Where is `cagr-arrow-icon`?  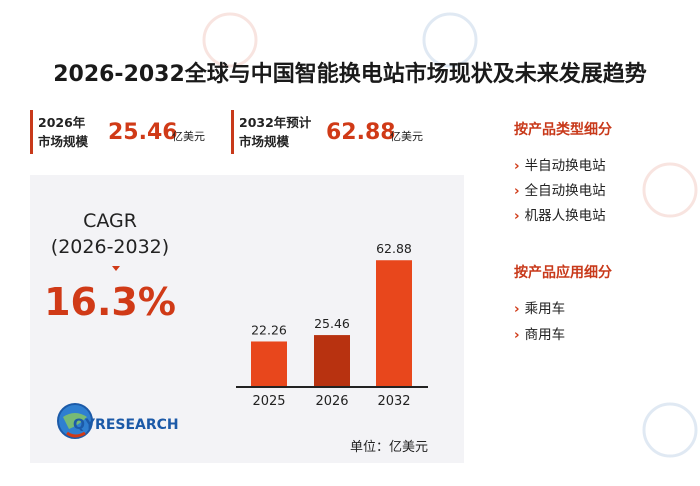 cagr-arrow-icon is located at coordinates (116, 268).